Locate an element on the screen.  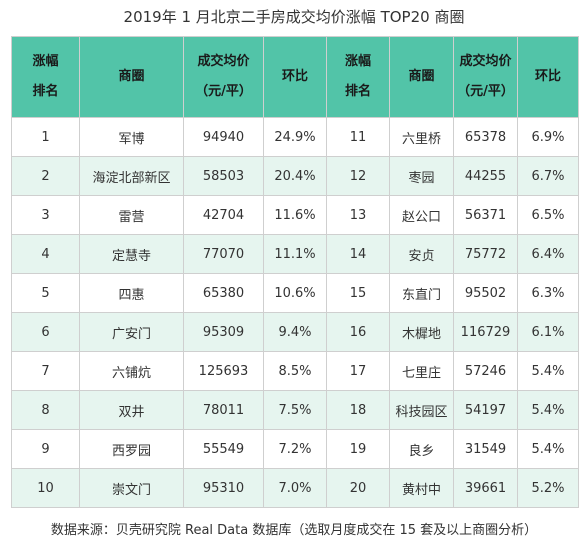
rank-cell: 1 is located at coordinates (45, 137).